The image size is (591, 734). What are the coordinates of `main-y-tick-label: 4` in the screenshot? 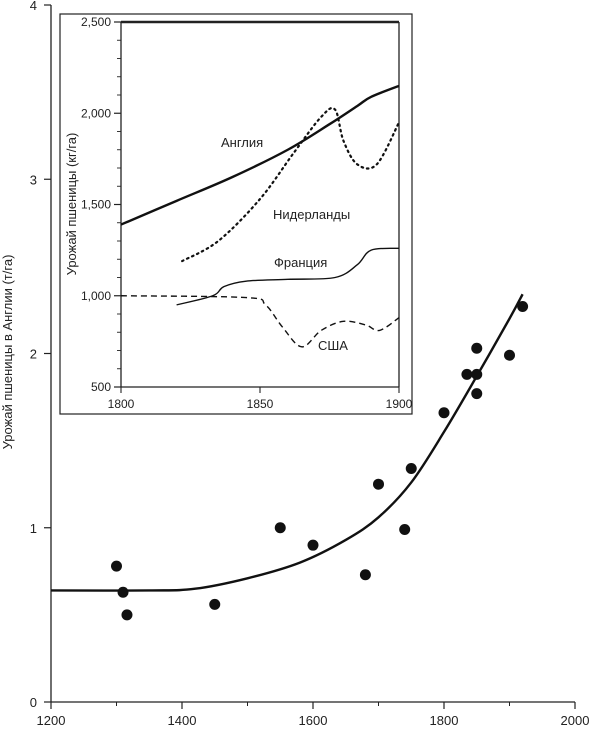 It's located at (33, 6).